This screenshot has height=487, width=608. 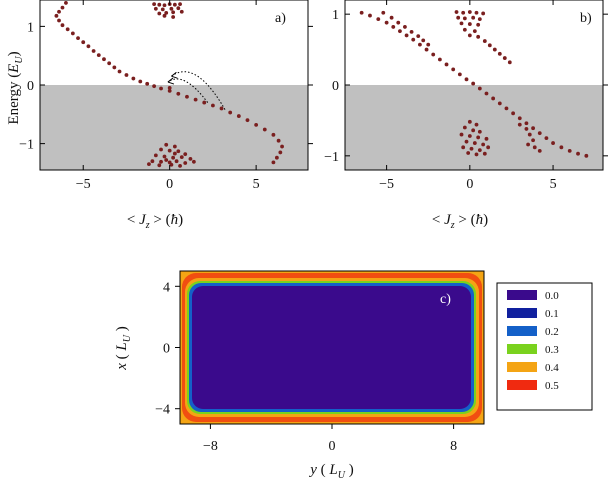 I want to click on panel-a-y-ticks: −1 0 1, so click(x=166, y=86).